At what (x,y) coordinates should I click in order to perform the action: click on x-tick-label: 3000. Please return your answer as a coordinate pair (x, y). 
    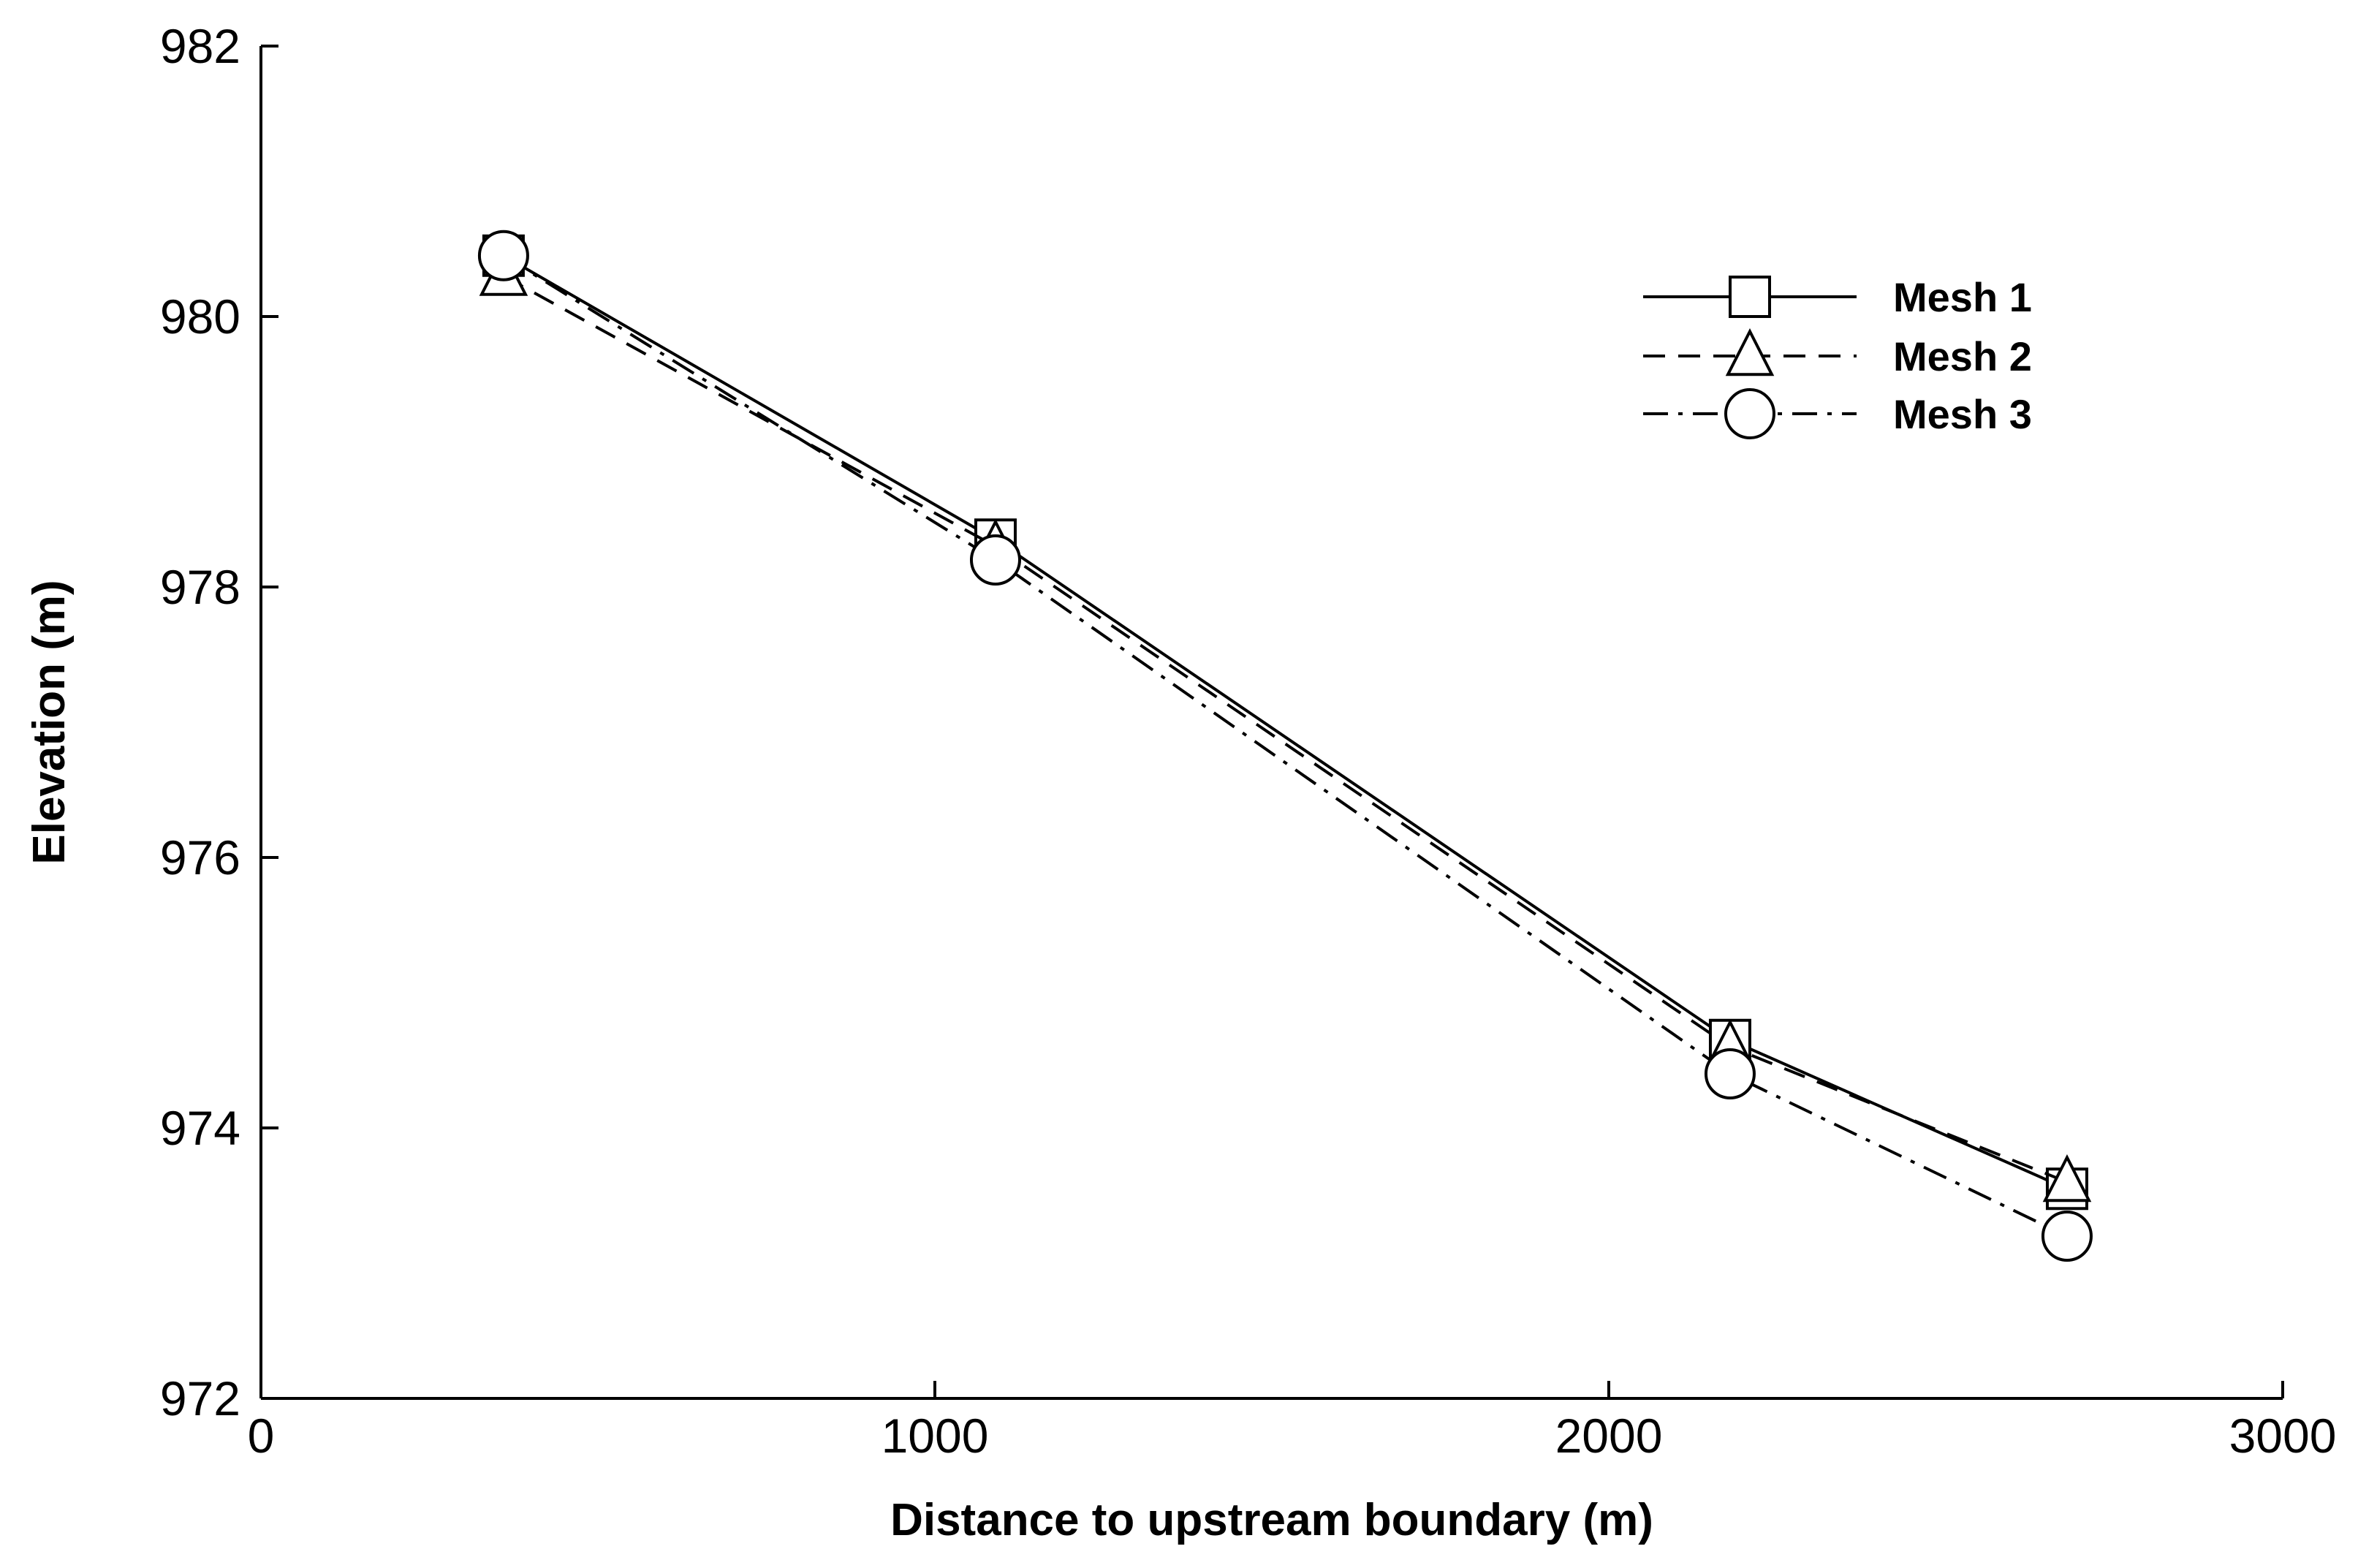
    Looking at the image, I should click on (2283, 1436).